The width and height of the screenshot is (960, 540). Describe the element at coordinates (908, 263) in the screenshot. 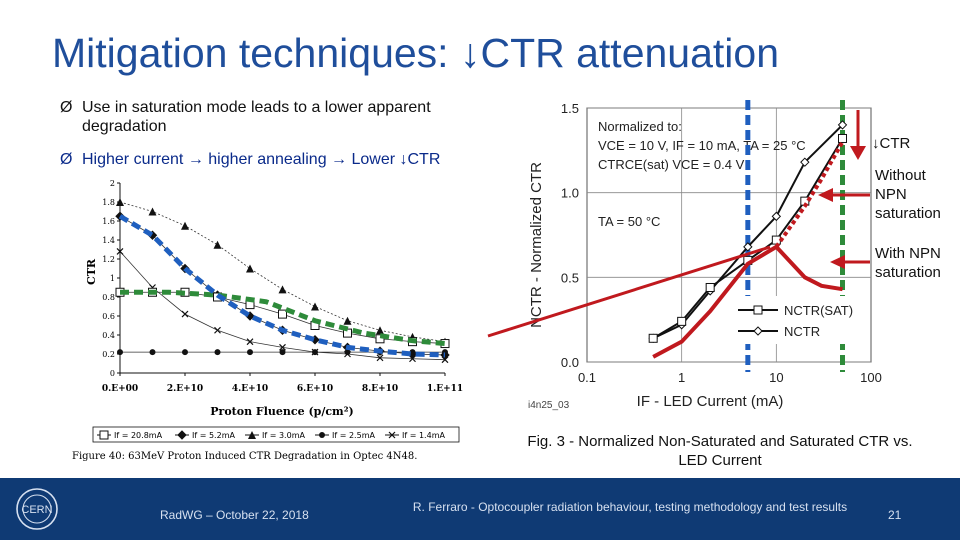

I see `callout-with-saturation: With NPN saturation` at that location.